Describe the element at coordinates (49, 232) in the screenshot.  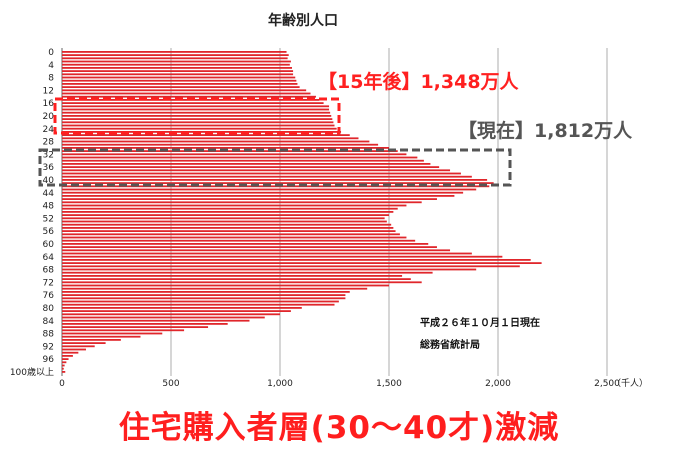
I see `y-tick-label: 56` at that location.